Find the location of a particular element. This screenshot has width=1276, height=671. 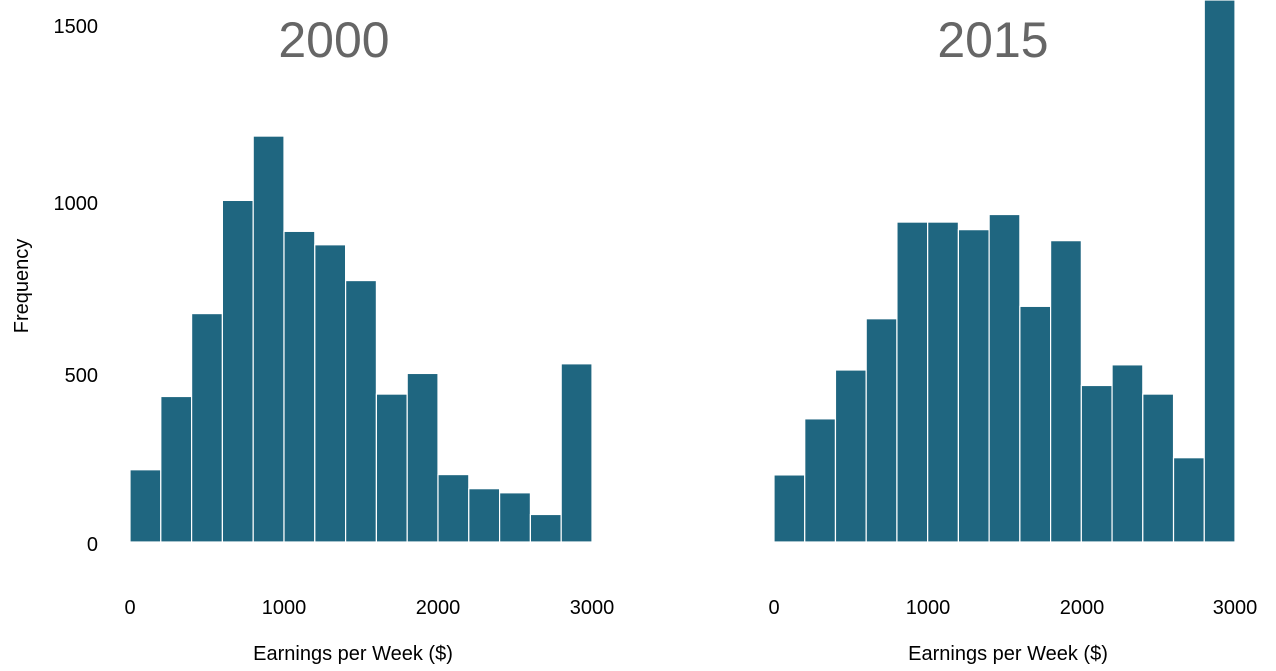

y-tick-label: 0 is located at coordinates (92, 545).